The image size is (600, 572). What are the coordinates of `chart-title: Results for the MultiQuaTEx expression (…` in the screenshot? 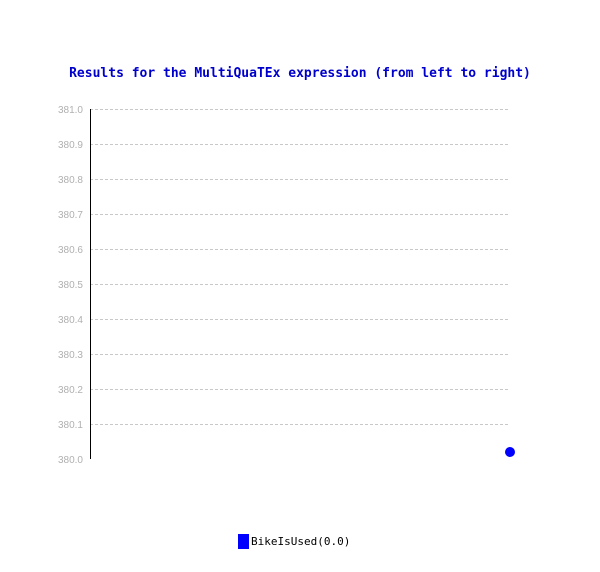 It's located at (300, 73).